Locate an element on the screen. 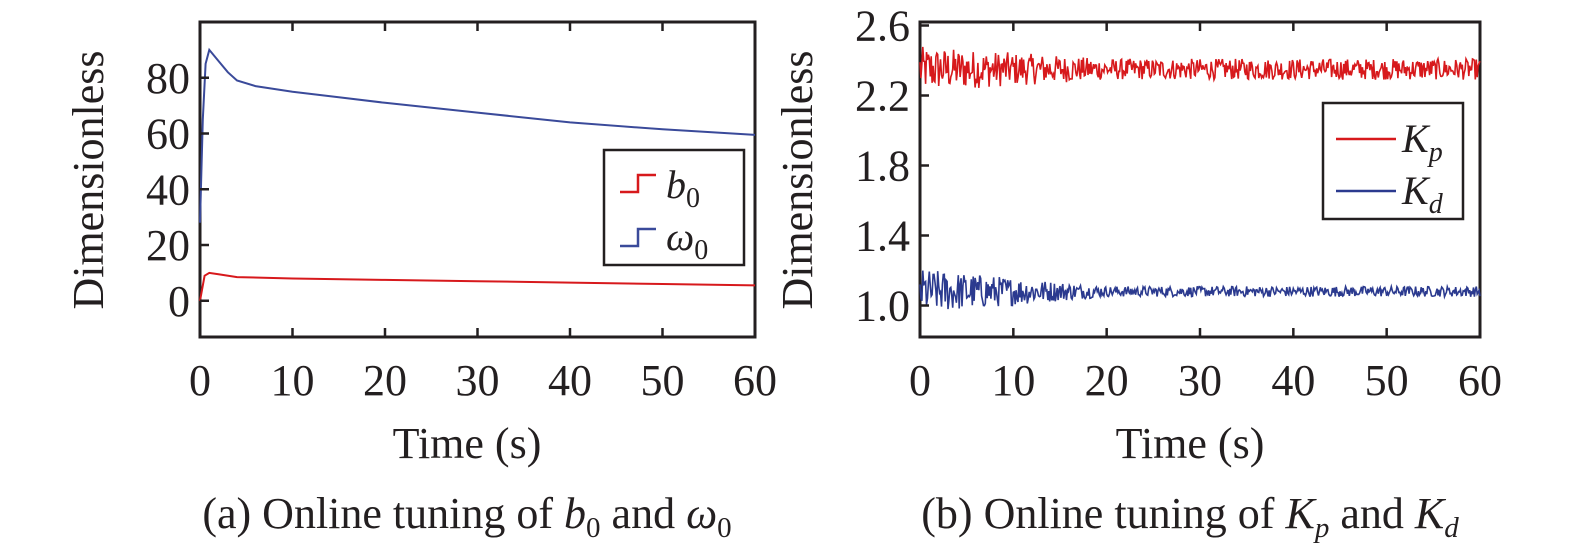 This screenshot has height=555, width=1575. legend-a: b0 ω0 is located at coordinates (674, 207).